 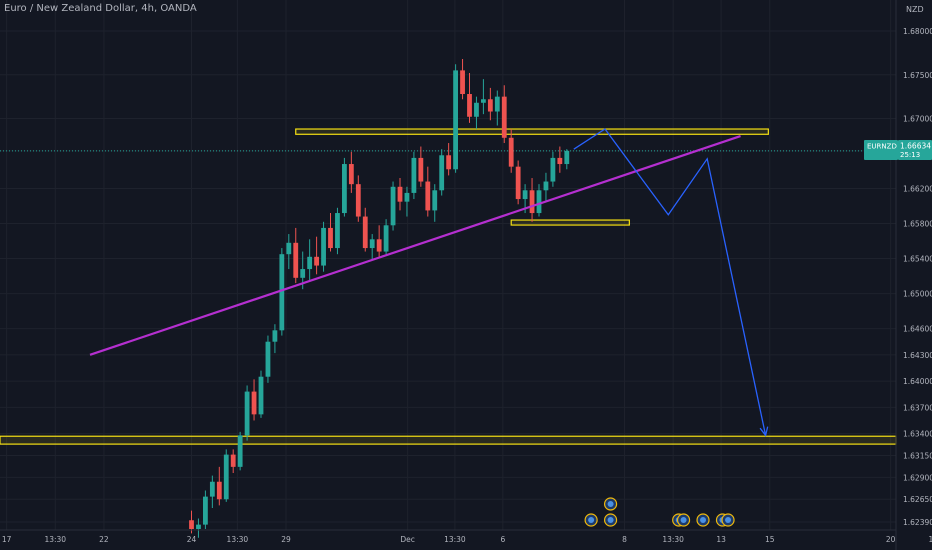 What do you see at coordinates (917, 455) in the screenshot?
I see `price-axis-tick-label: 1.63150` at bounding box center [917, 455].